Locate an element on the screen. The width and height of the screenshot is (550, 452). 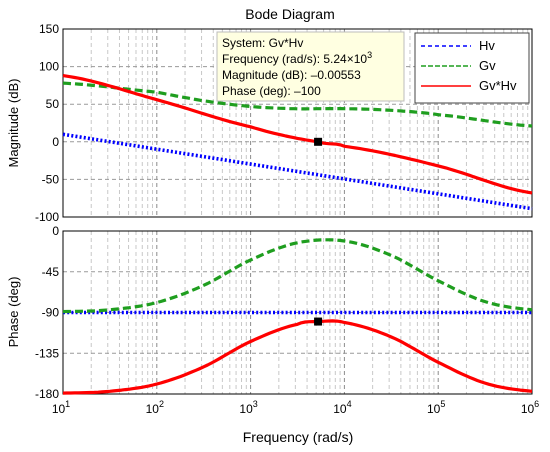
phase-y-ticks: 0 -45 -90 -135 -180 is located at coordinates (47, 312).